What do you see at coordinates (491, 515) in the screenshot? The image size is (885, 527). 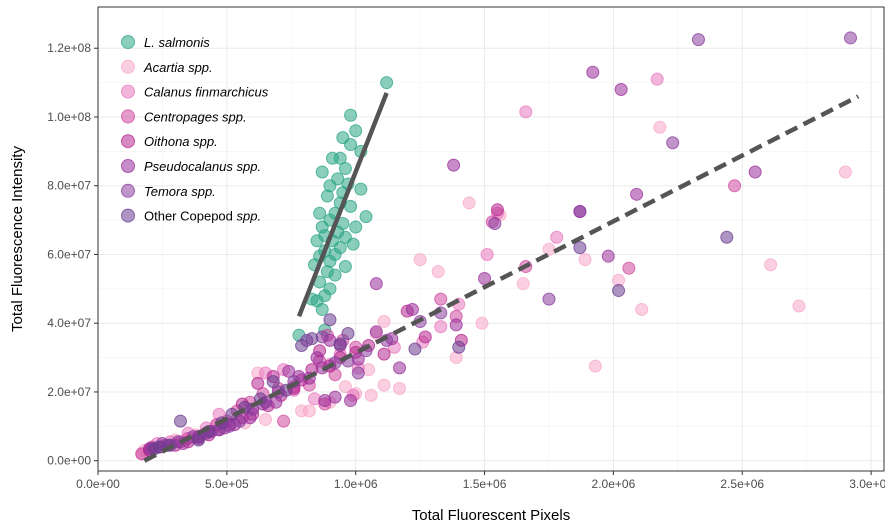 I see `x-axis-title: Total Fluorescent Pixels` at bounding box center [491, 515].